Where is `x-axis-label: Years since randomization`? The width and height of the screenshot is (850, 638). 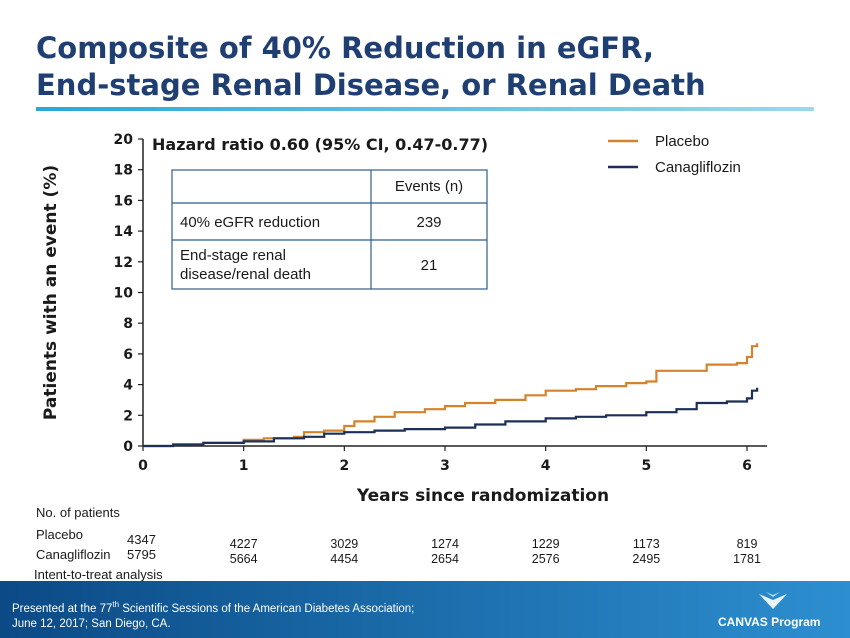 x-axis-label: Years since randomization is located at coordinates (482, 496).